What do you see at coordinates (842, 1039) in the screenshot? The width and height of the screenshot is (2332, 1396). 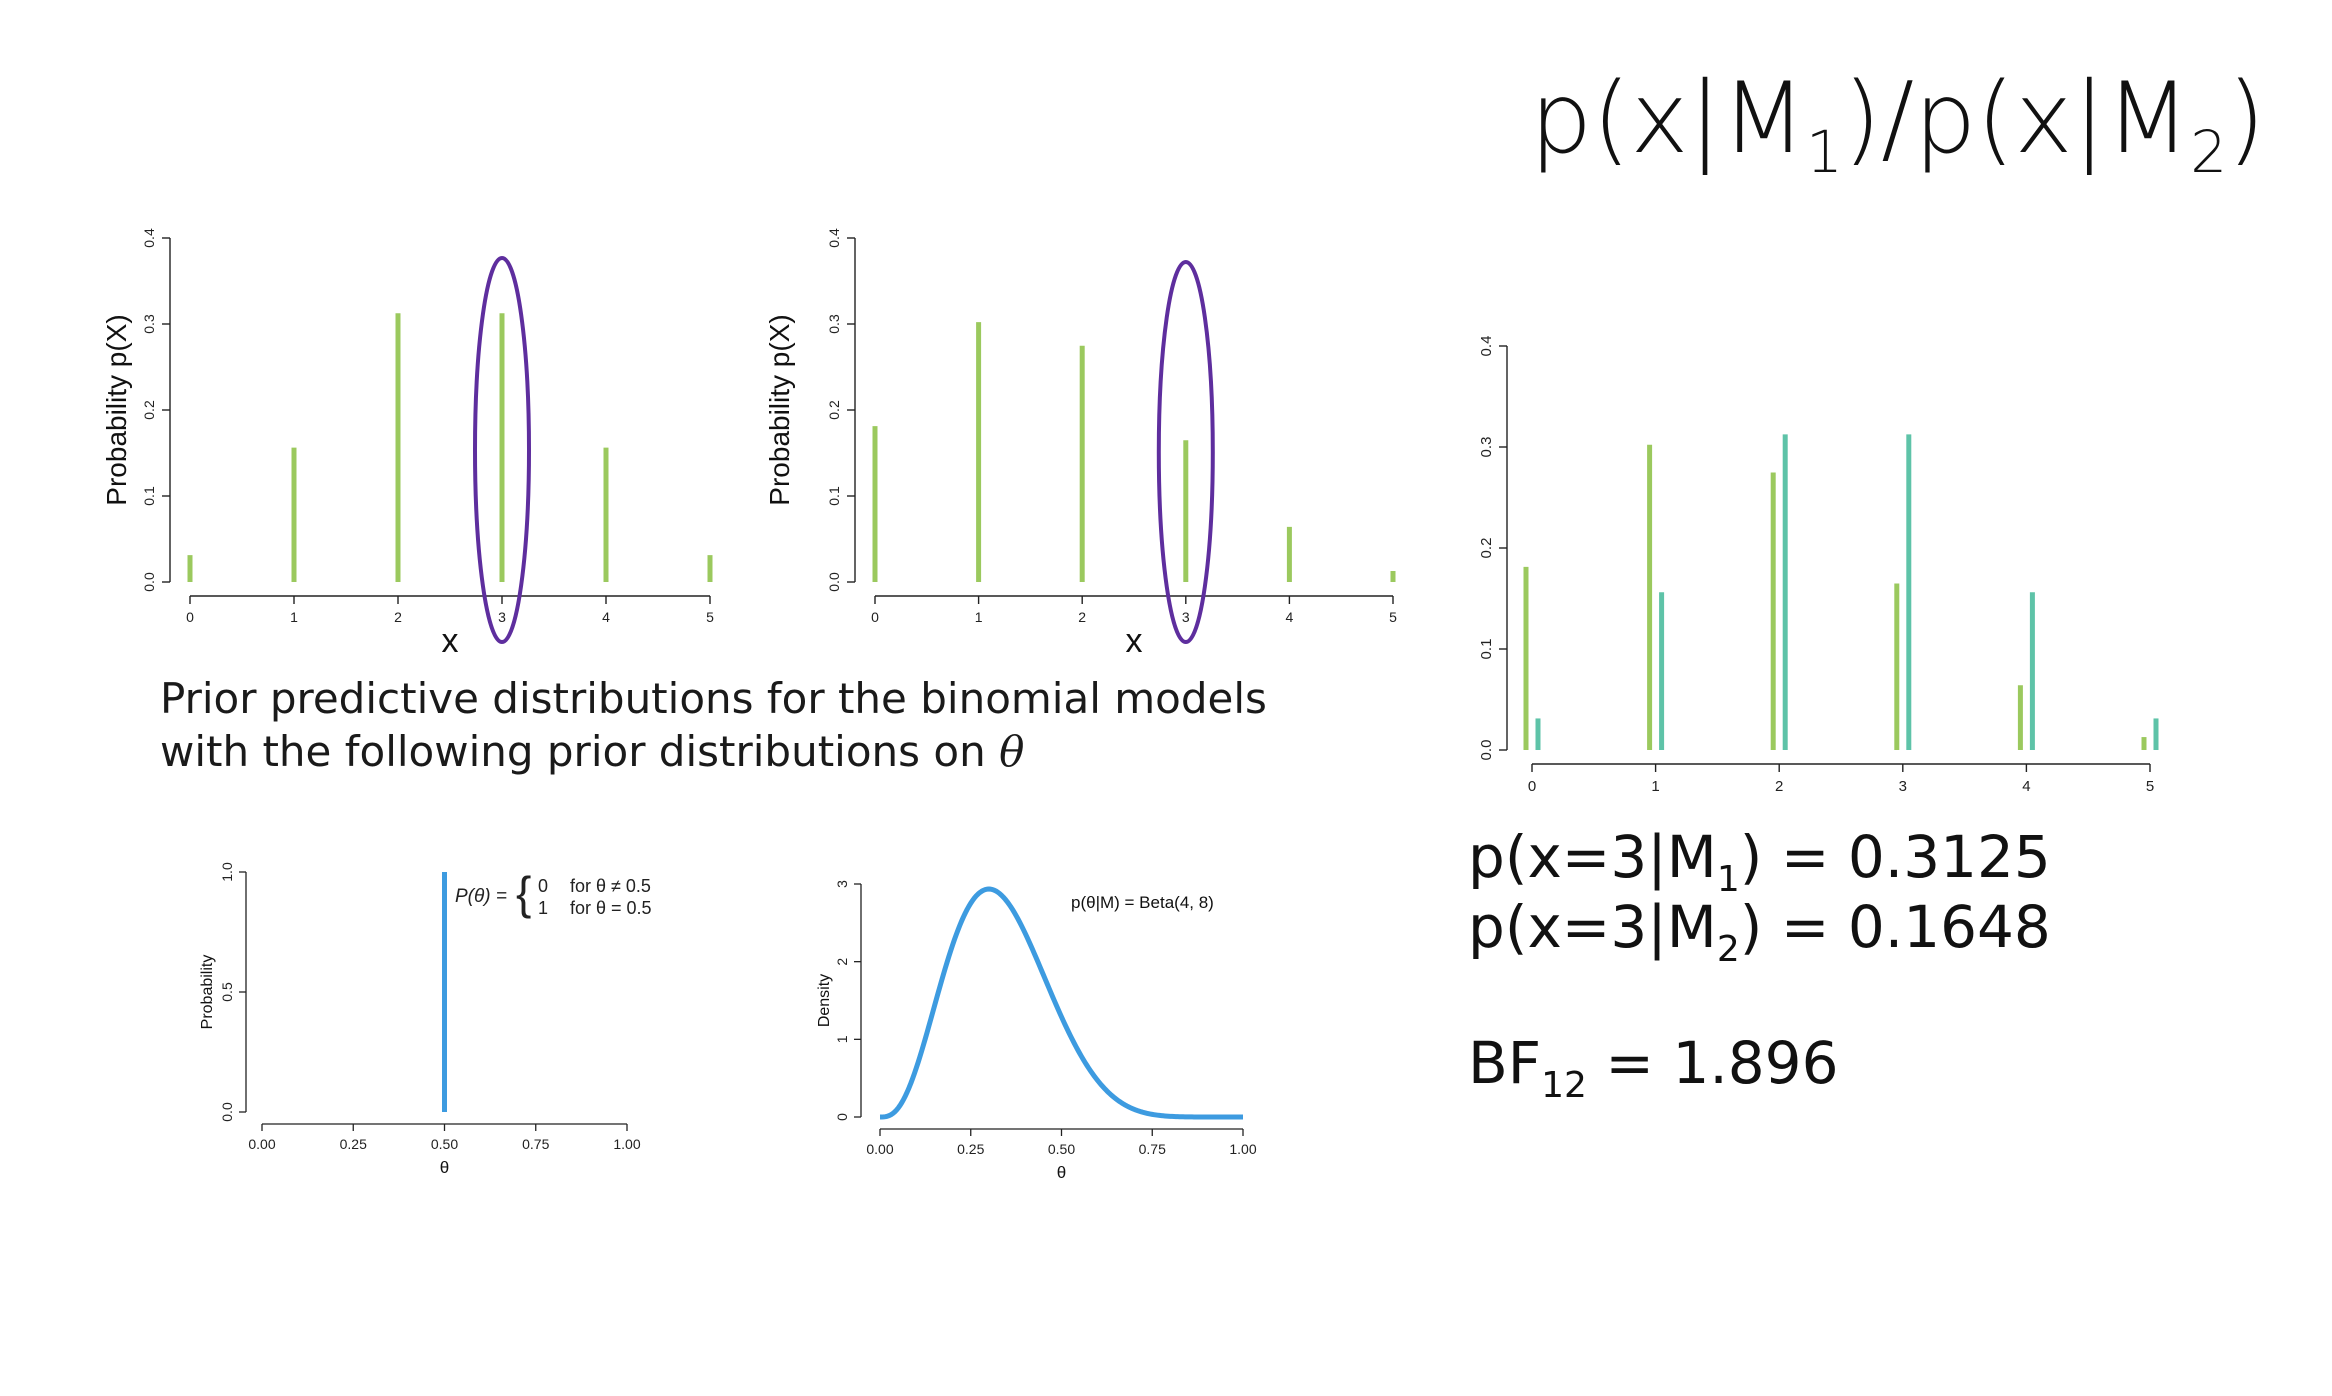 I see `y-tick-label: 1` at bounding box center [842, 1039].